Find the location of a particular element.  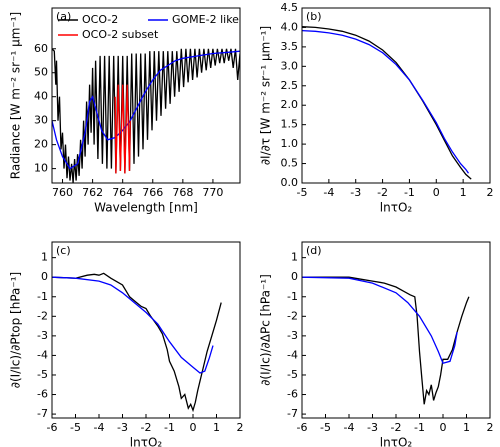

panel-label: (c) is located at coordinates (63, 250).